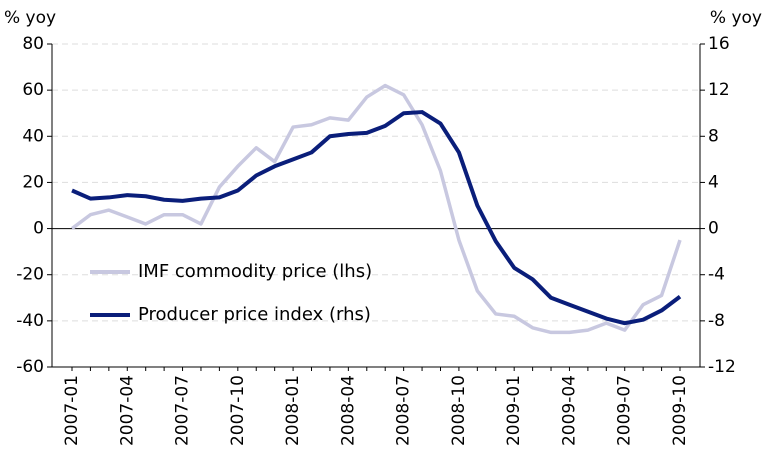 This screenshot has width=766, height=469. I want to click on x-tick-label: 2007-07, so click(183, 410).